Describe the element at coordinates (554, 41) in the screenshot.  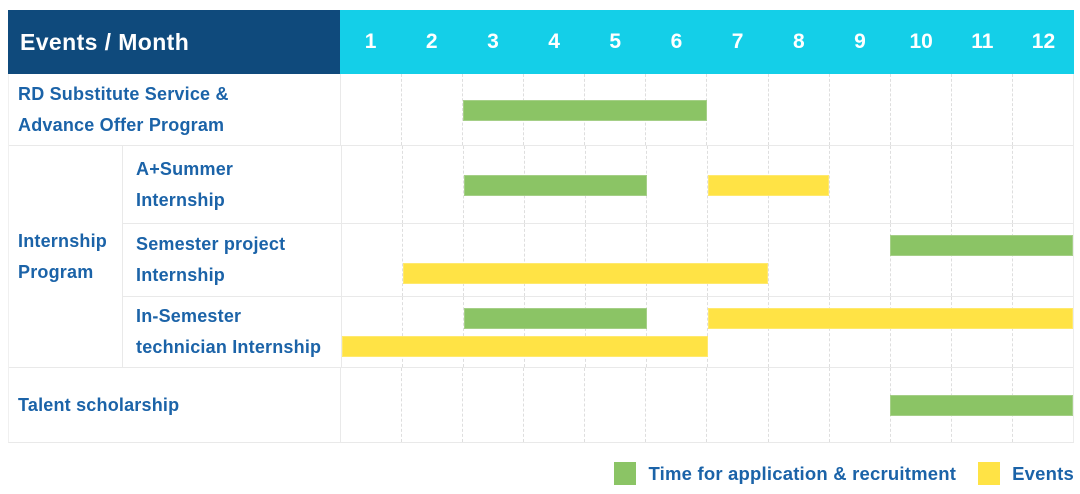
I see `month-header-cell: 4` at that location.